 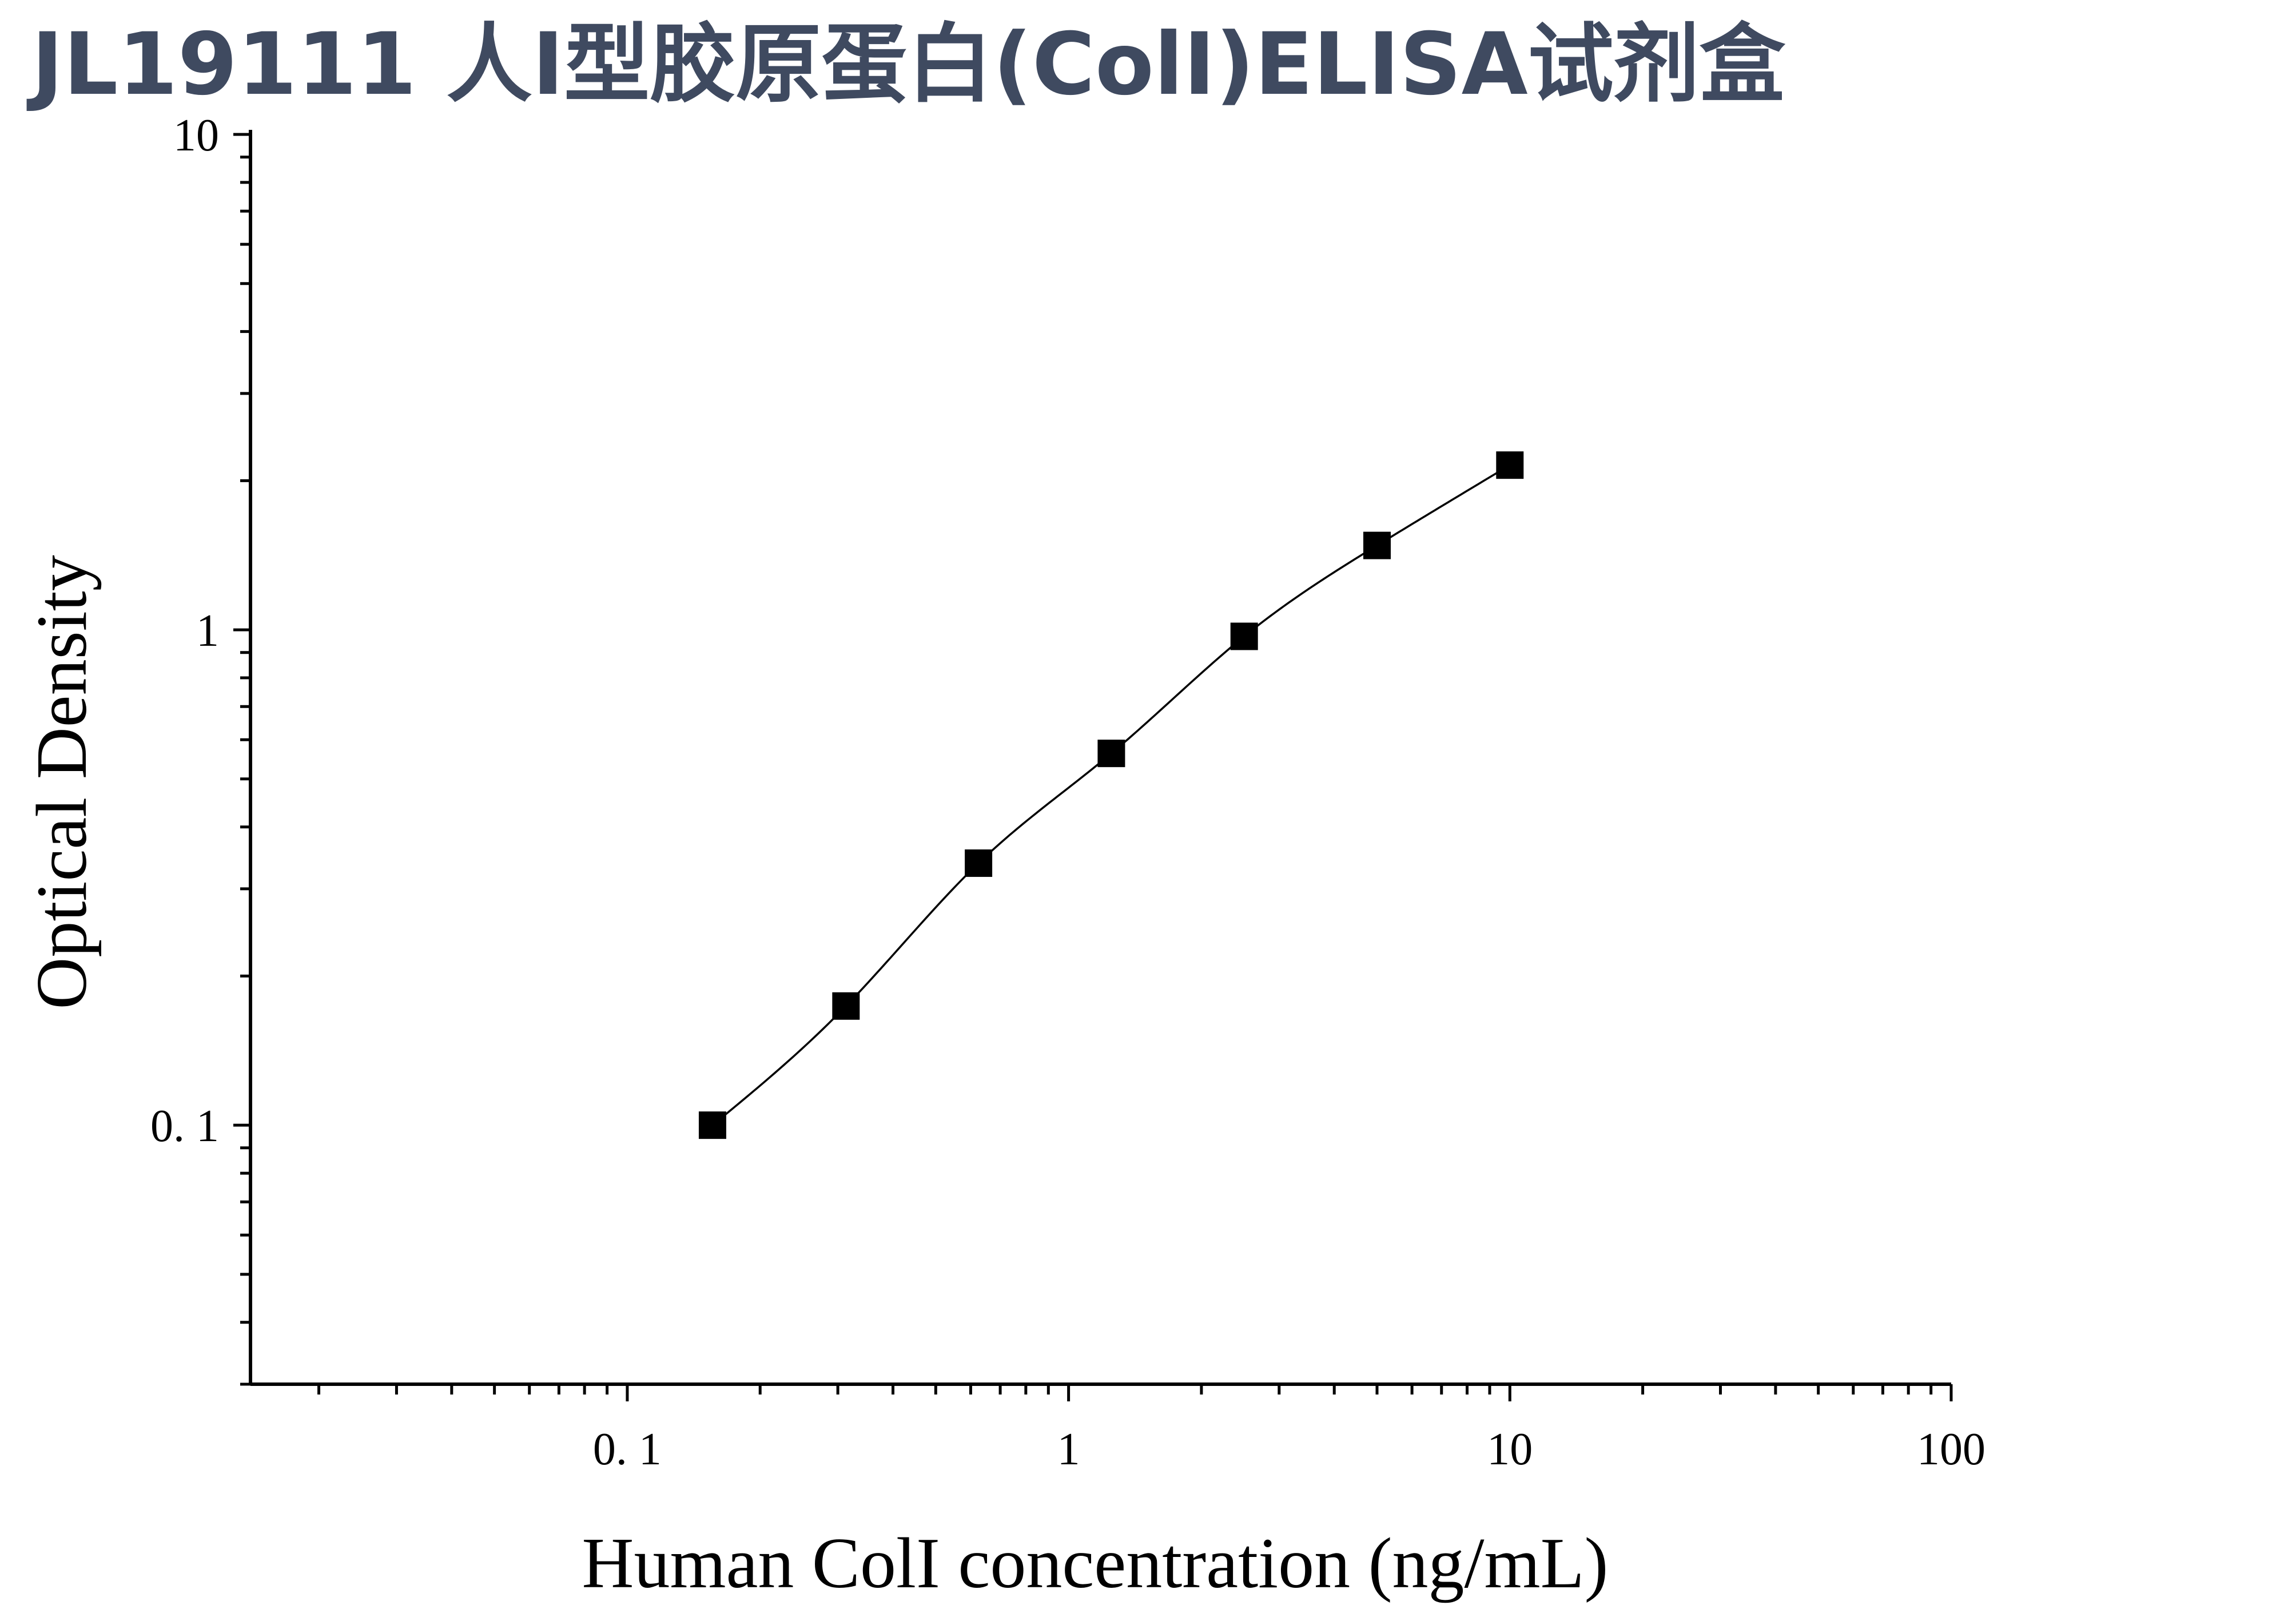 I want to click on y-tick-label: 1, so click(x=207, y=631).